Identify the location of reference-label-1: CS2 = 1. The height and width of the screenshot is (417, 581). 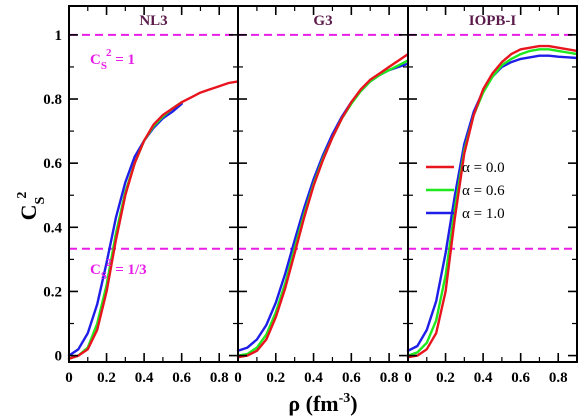
(112, 59).